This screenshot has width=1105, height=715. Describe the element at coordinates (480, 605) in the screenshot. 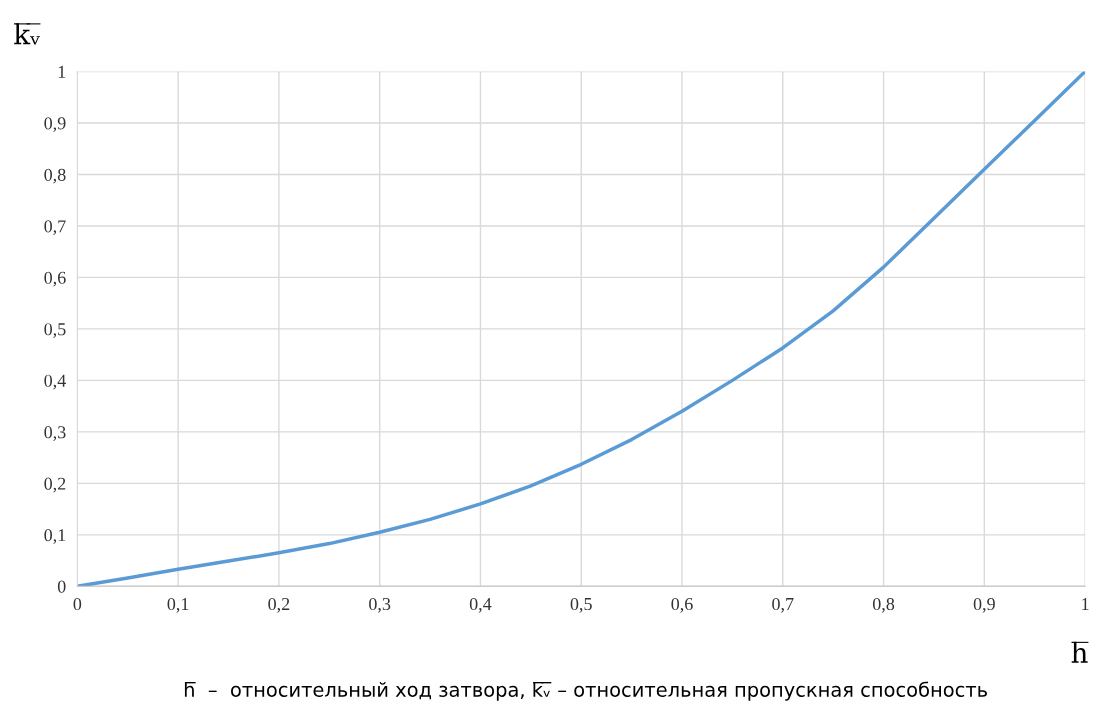

I see `x-tick-label: 0,4` at that location.